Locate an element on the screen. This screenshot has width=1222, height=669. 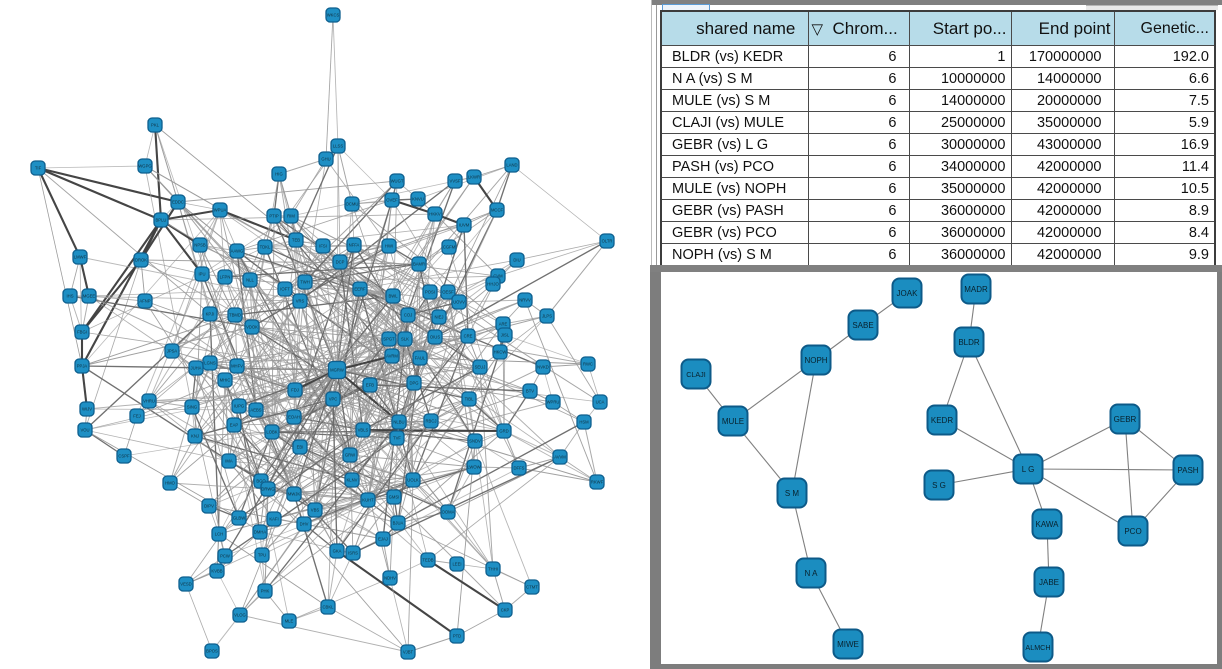
svg-text: OESF is located at coordinates (448, 292).